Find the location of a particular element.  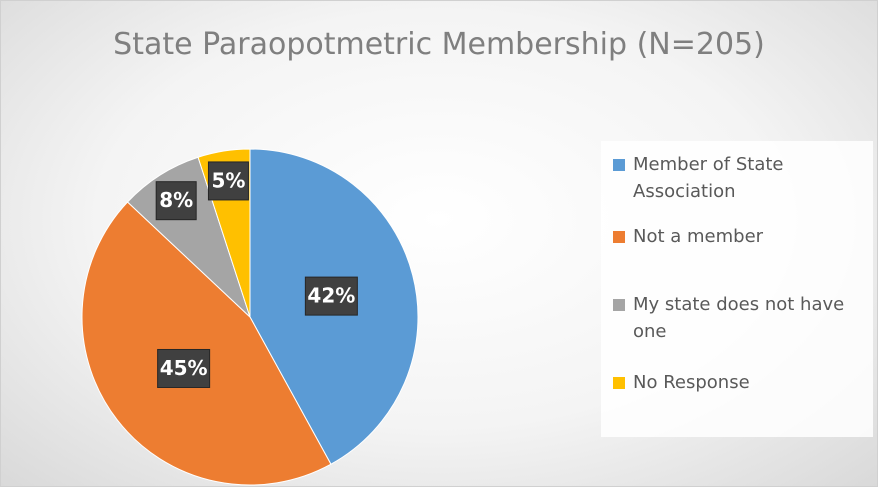

data-label: 45% is located at coordinates (184, 368).